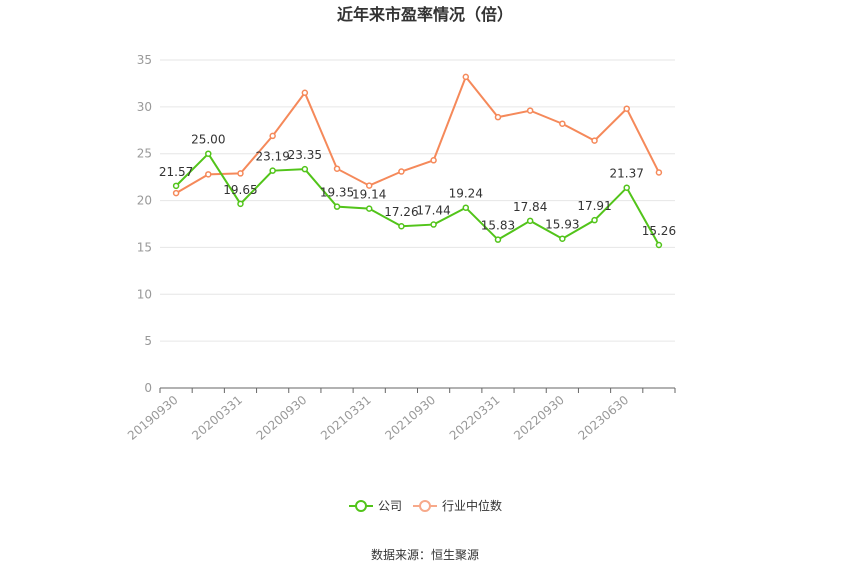 The image size is (850, 575). Describe the element at coordinates (305, 155) in the screenshot. I see `data-label: 23.35` at that location.